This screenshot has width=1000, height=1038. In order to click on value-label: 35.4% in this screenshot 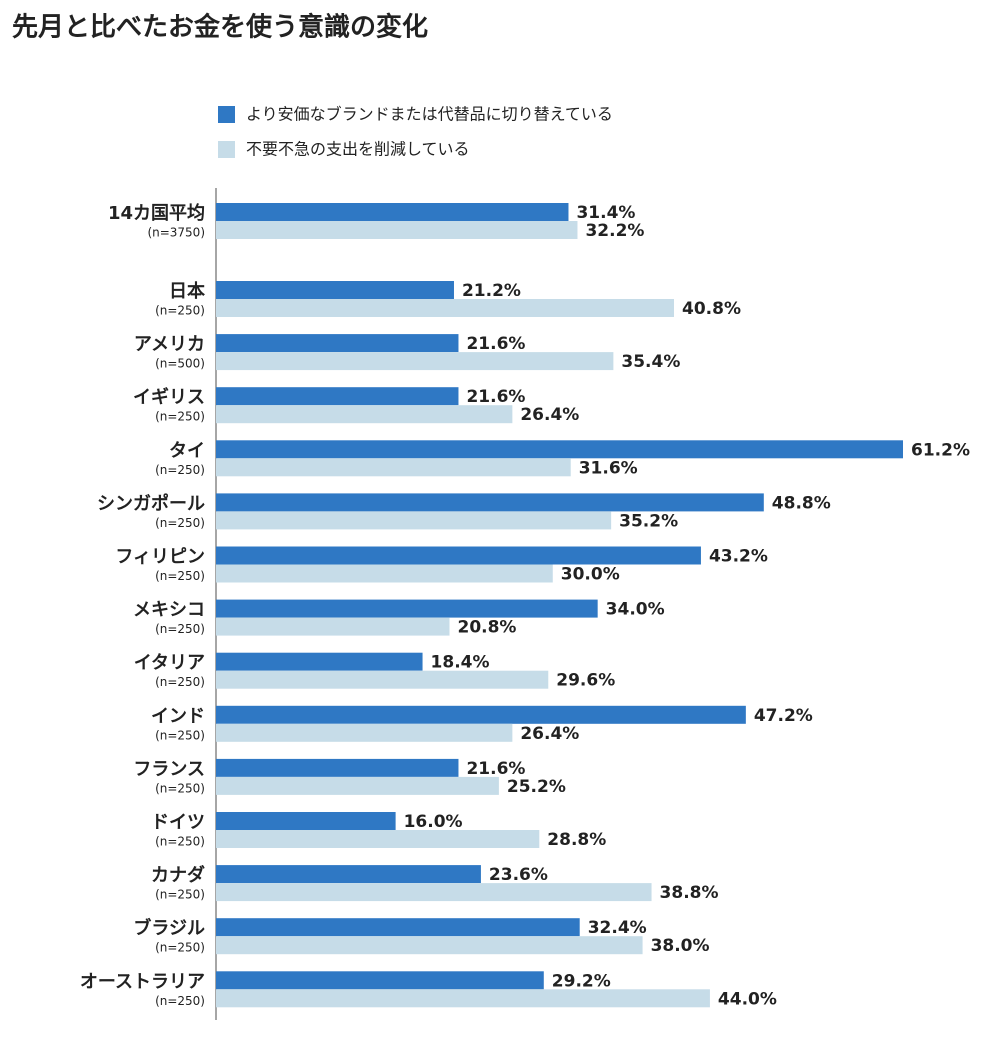, I will do `click(650, 362)`.